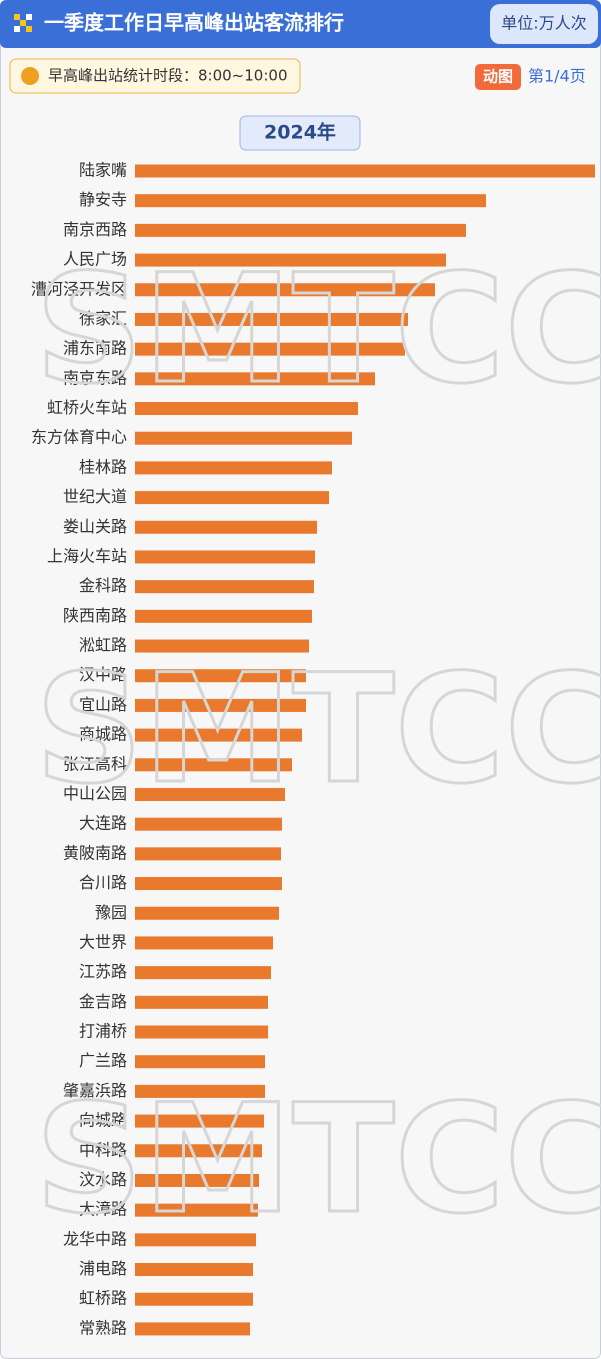 This screenshot has width=601, height=1359. I want to click on category-label: 虹桥路, so click(103, 1298).